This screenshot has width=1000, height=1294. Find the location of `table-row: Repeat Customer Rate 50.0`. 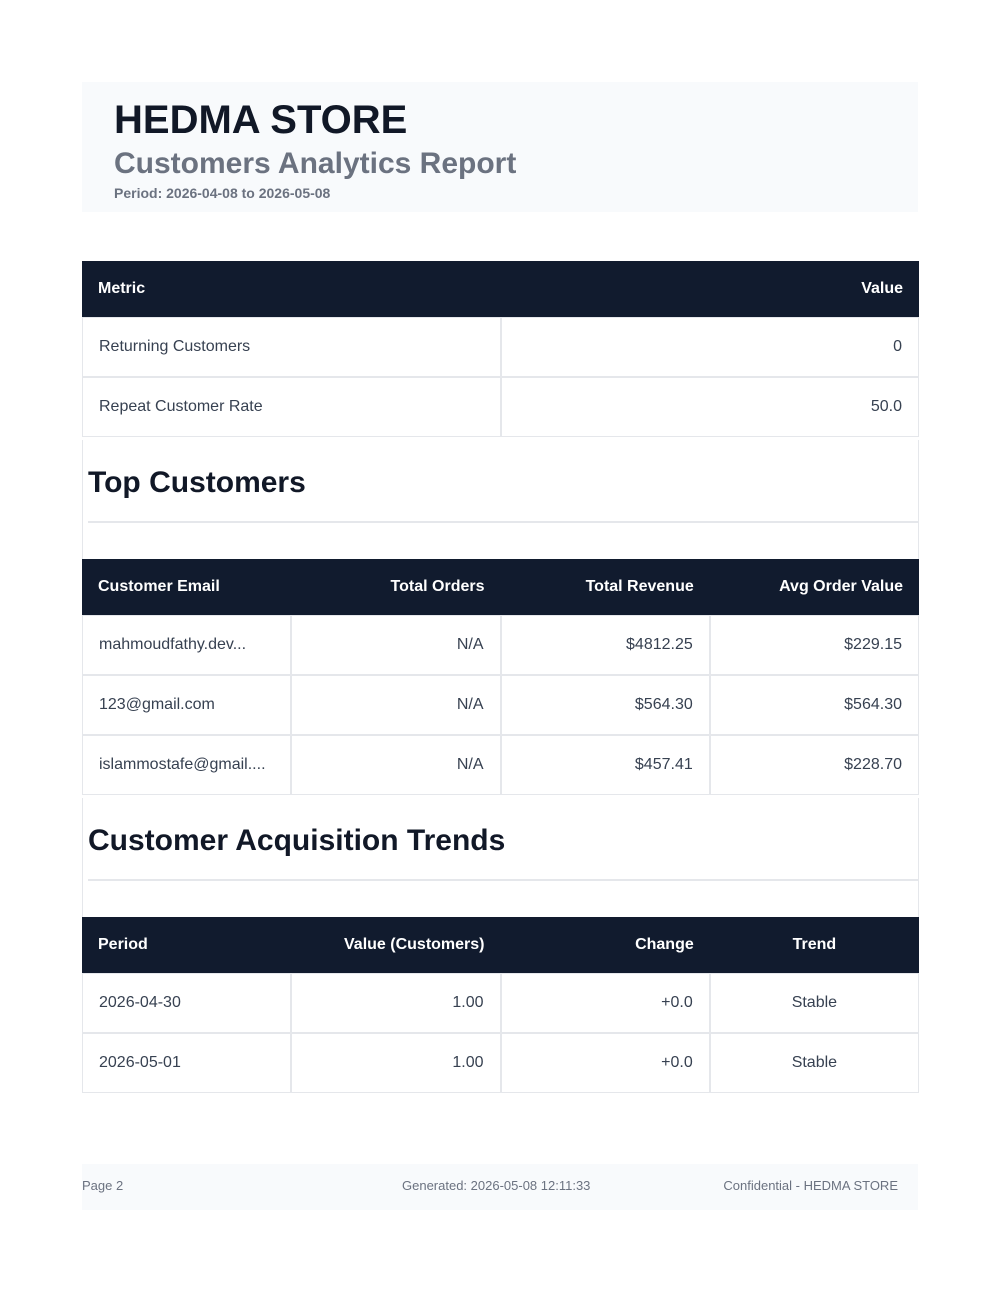

table-row: Repeat Customer Rate 50.0 is located at coordinates (500, 407).